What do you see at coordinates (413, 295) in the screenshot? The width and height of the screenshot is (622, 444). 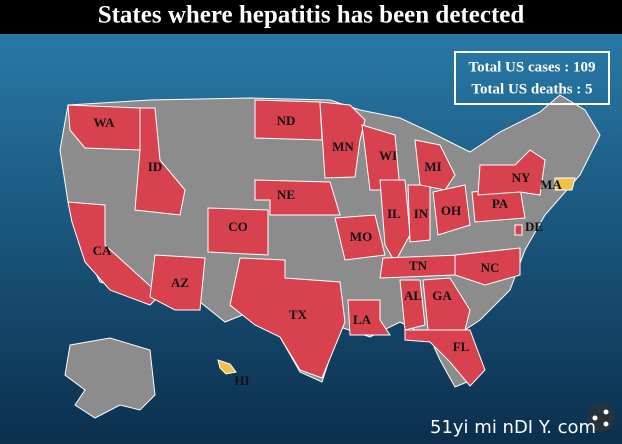 I see `state-label: AL` at bounding box center [413, 295].